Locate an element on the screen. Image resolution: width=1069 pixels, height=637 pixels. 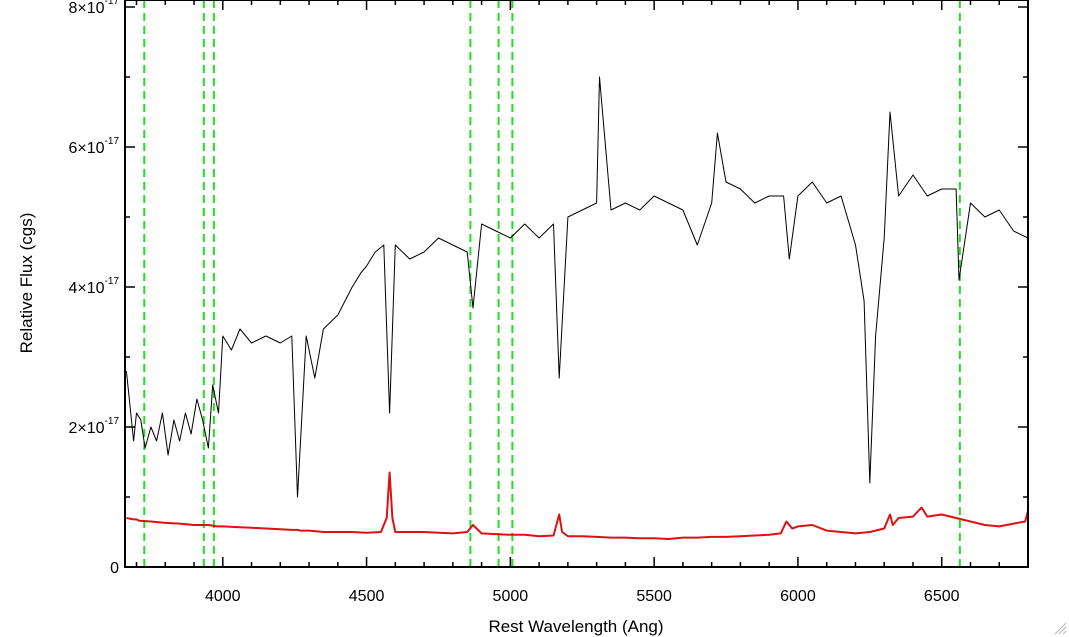
y-tick-label: 8×10⁻¹⁷ is located at coordinates (94, 8).